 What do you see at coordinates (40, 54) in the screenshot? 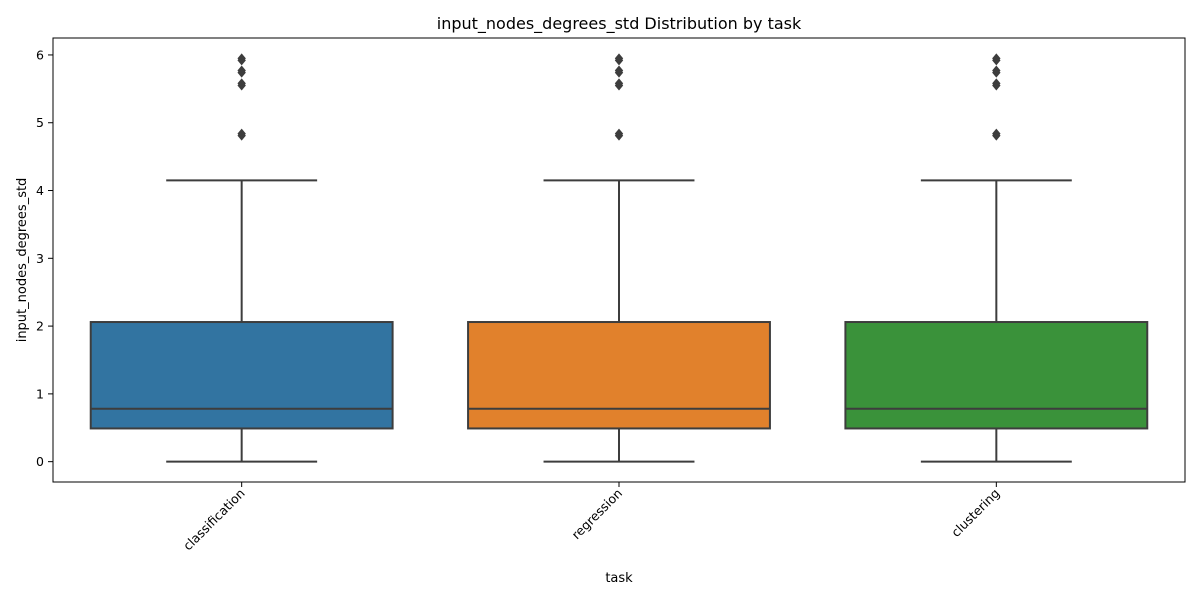
I see `y-tick-label: 6` at bounding box center [40, 54].